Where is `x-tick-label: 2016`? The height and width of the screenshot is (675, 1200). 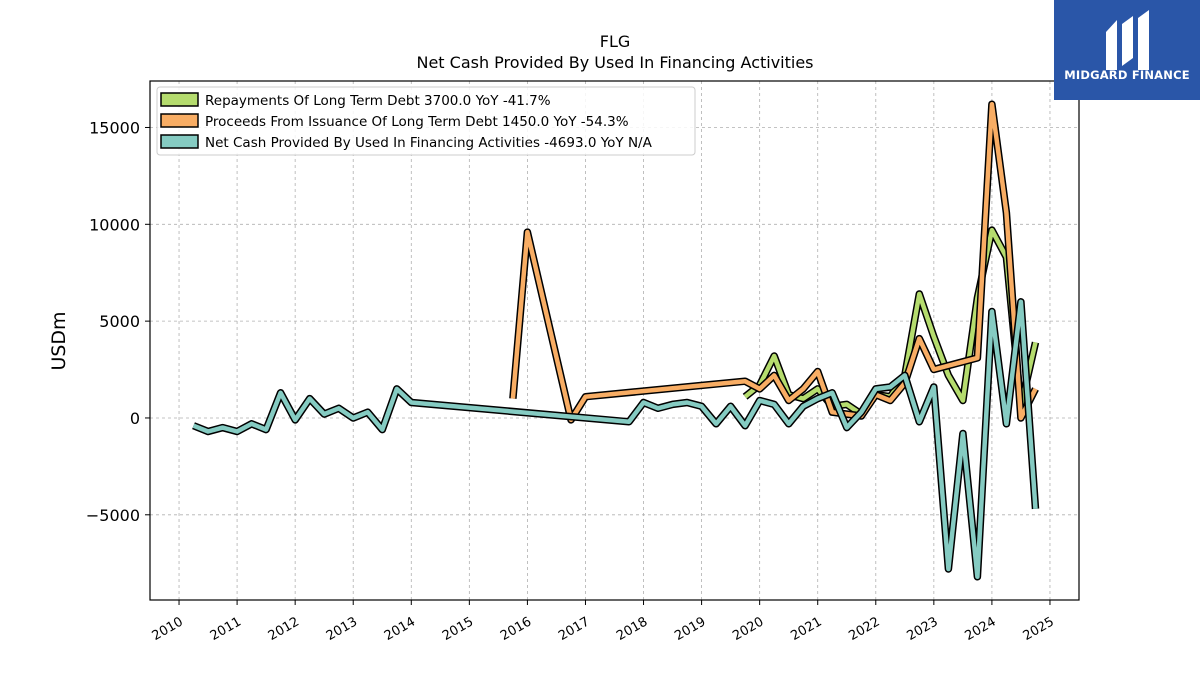
x-tick-label: 2016 is located at coordinates (516, 629).